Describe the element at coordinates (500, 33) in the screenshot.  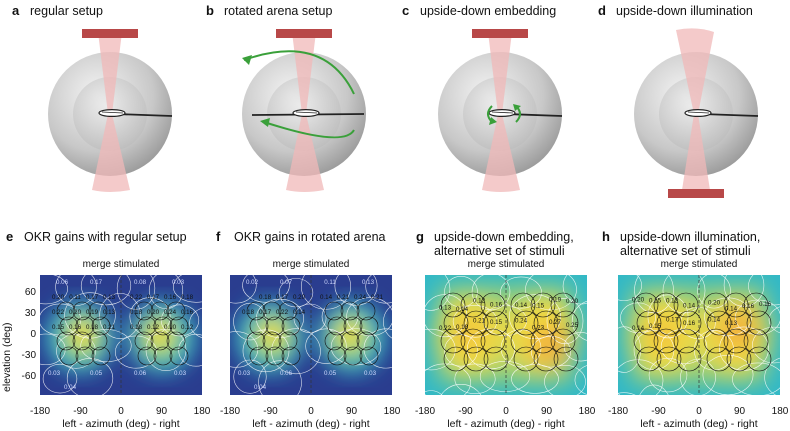
I see `lamp-top` at that location.